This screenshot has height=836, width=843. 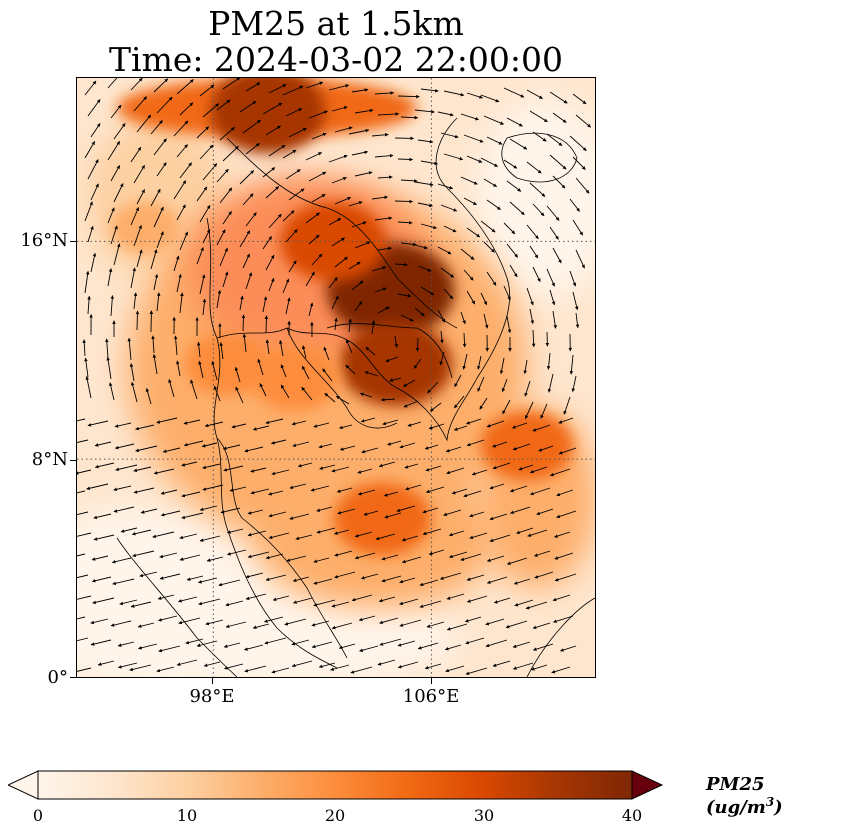 I want to click on x-tick-106e: 106°E, so click(x=431, y=696).